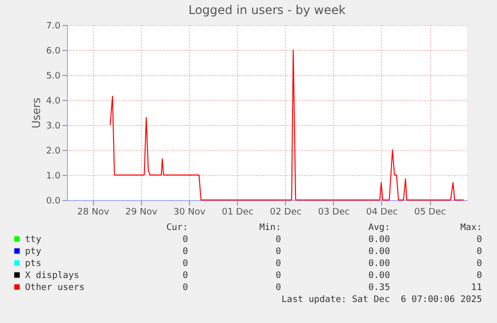 The height and width of the screenshot is (323, 497). What do you see at coordinates (53, 77) in the screenshot?
I see `y-tick-label: 5.0` at bounding box center [53, 77].